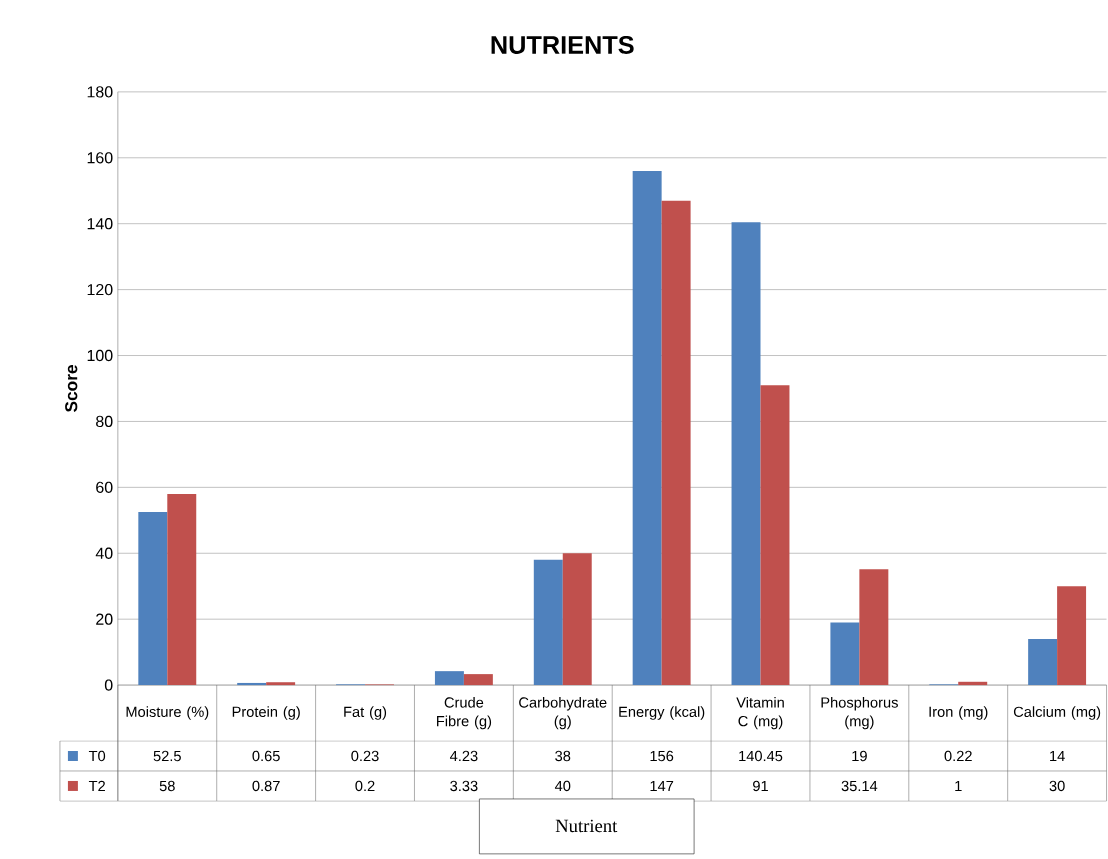 This screenshot has height=859, width=1108. Describe the element at coordinates (365, 756) in the screenshot. I see `data-label: 0.23` at that location.